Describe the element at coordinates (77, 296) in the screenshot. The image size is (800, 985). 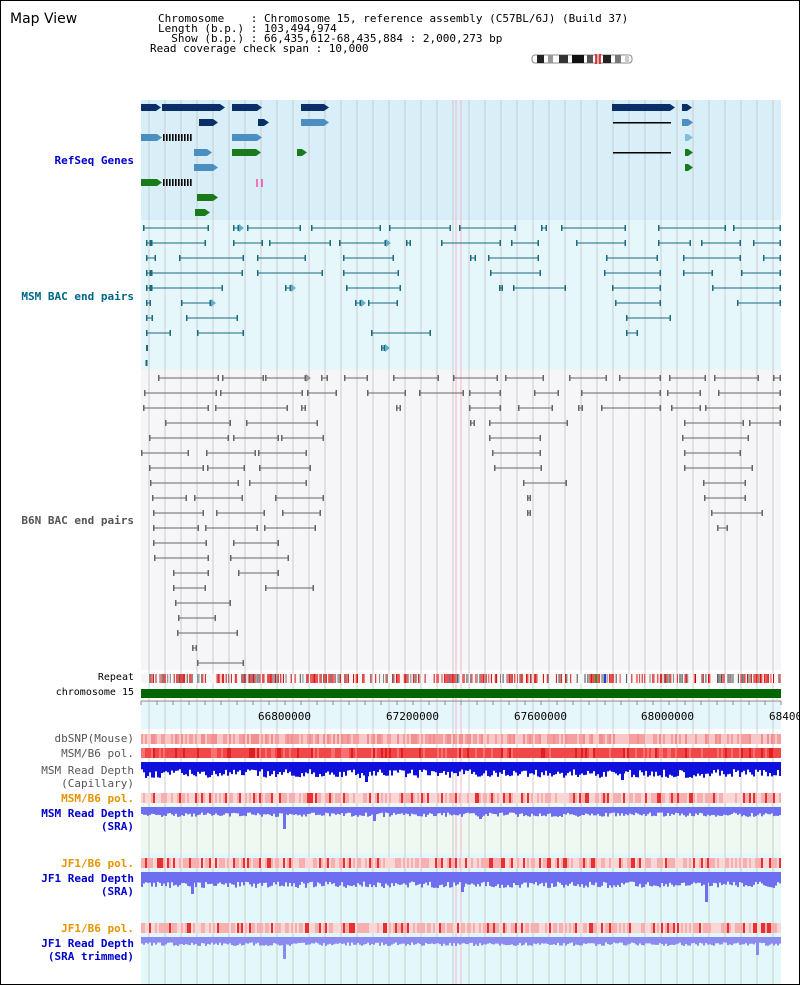
I see `msm-bac-end-pairs-label: MSM BAC end pairs` at that location.